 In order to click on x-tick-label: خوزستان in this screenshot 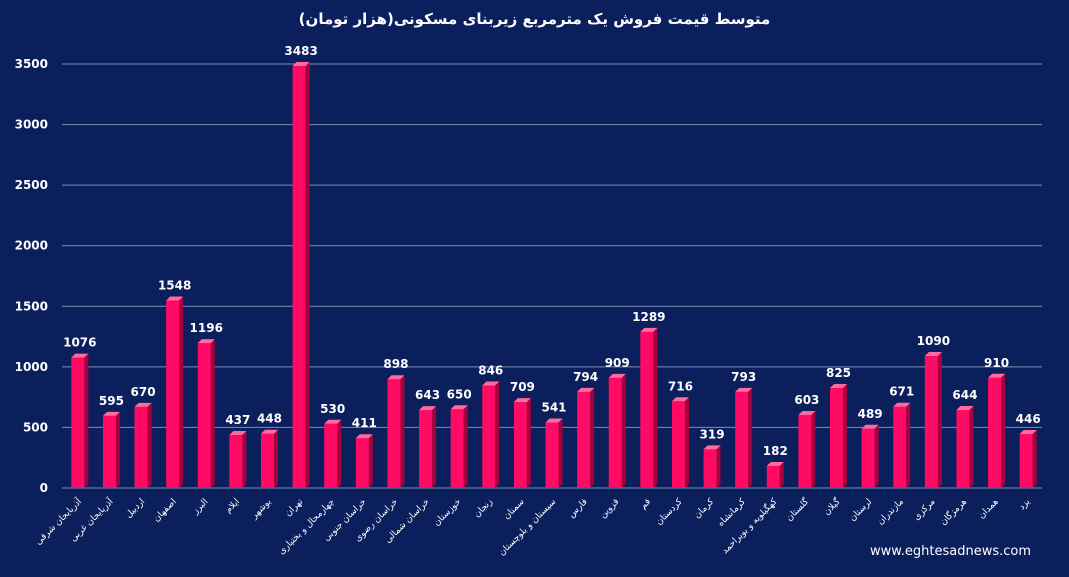, I will do `click(447, 512)`.